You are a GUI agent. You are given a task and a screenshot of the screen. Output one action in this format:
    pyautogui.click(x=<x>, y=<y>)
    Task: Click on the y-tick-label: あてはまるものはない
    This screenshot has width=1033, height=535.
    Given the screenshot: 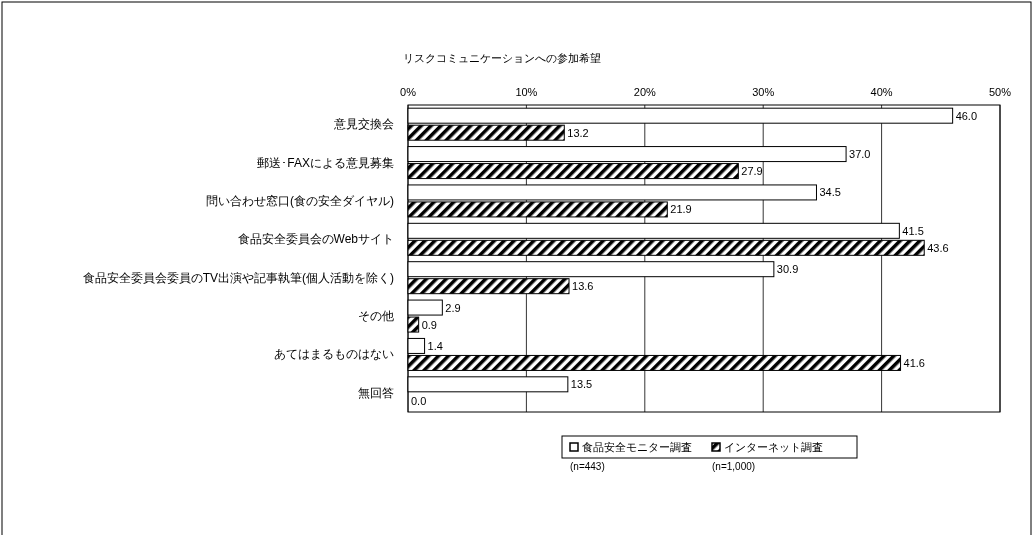 What is the action you would take?
    pyautogui.click(x=334, y=354)
    